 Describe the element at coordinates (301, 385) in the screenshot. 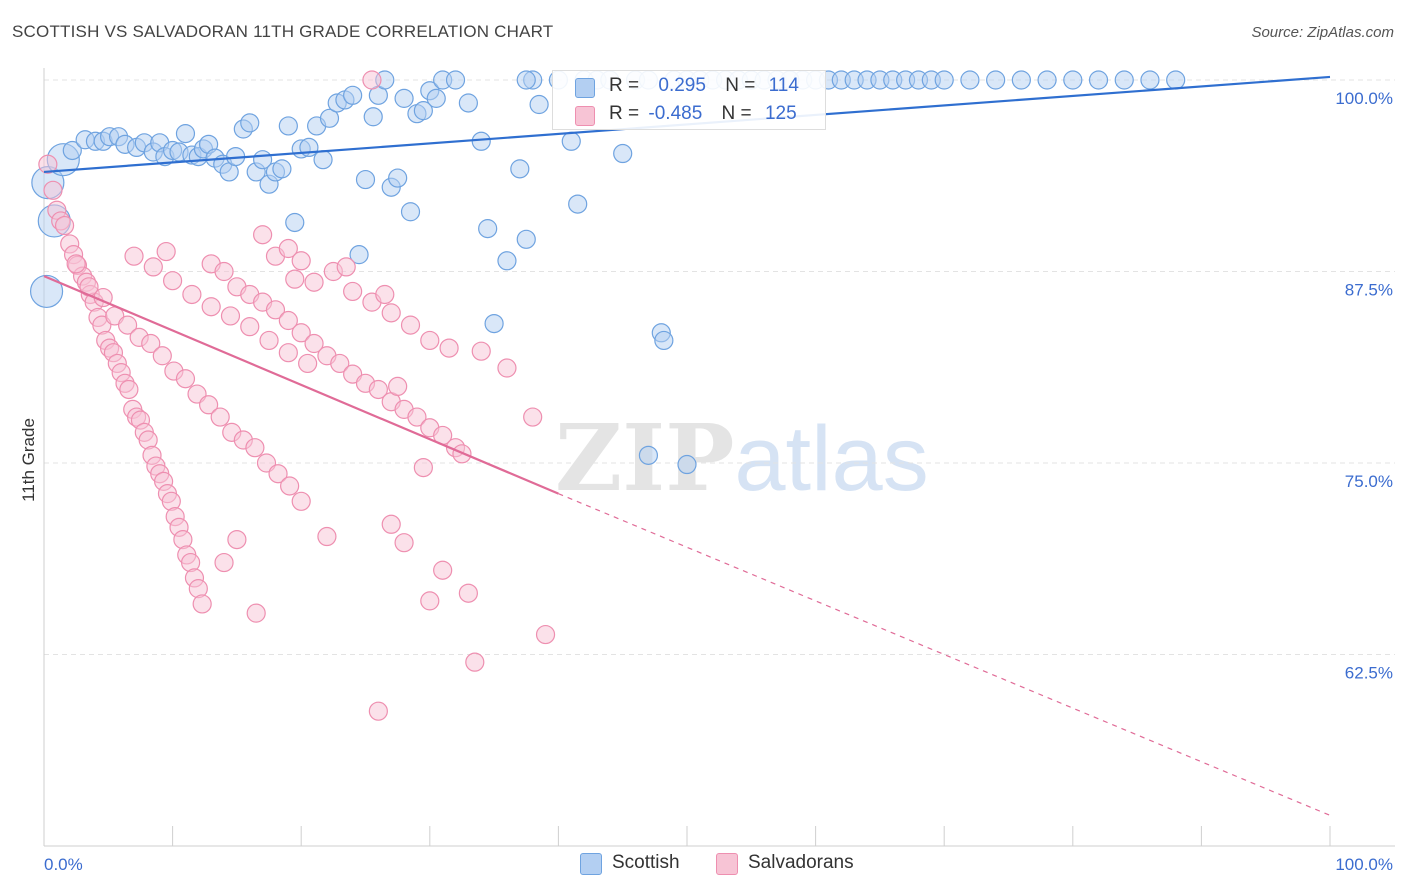

I see `salvadoran-trend-line` at that location.